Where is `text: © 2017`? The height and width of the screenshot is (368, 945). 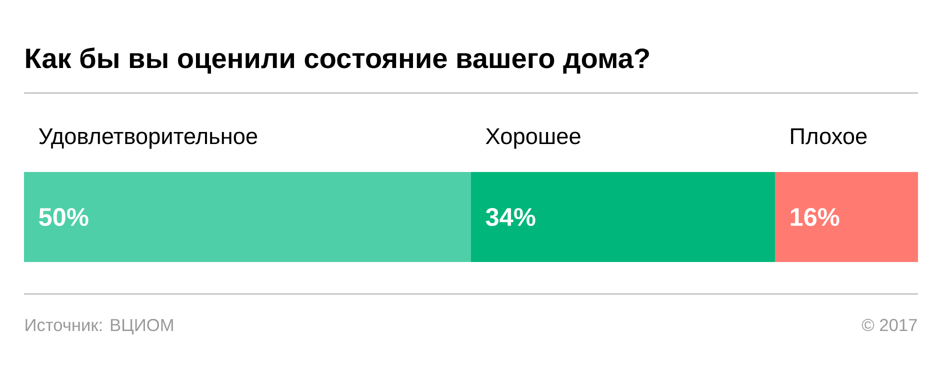 text: © 2017 is located at coordinates (889, 325).